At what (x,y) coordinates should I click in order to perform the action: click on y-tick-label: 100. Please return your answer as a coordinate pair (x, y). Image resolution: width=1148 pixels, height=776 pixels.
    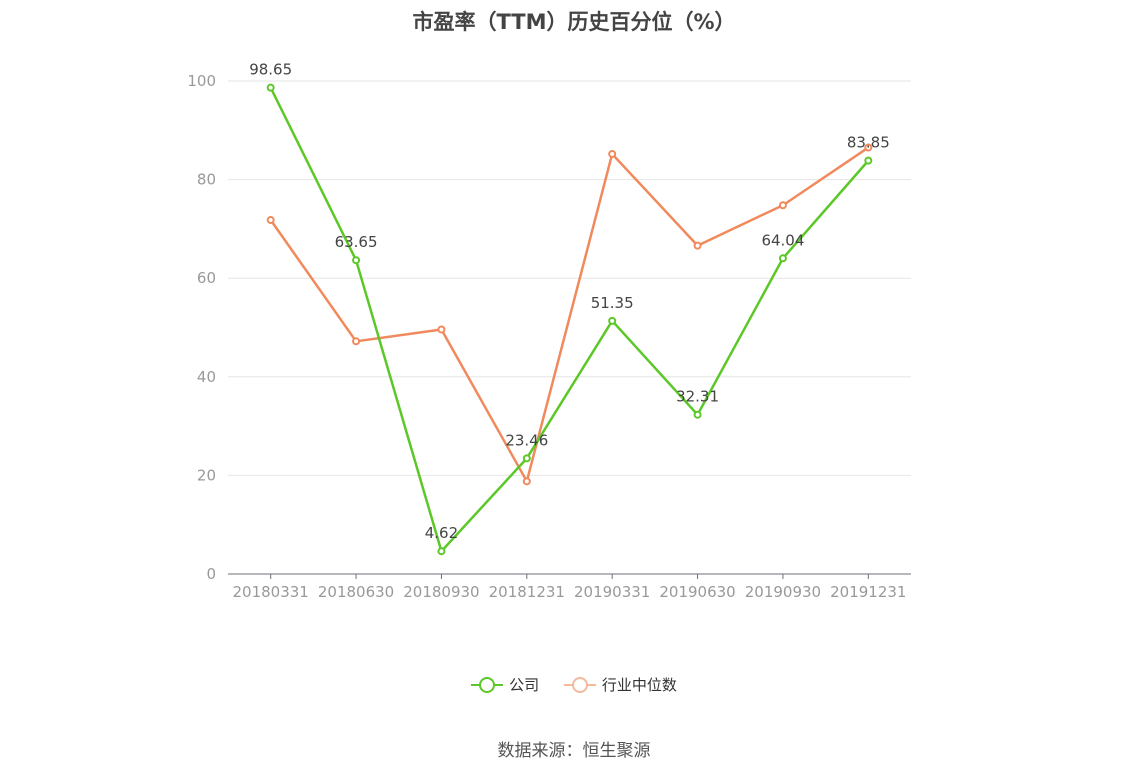
    Looking at the image, I should click on (201, 81).